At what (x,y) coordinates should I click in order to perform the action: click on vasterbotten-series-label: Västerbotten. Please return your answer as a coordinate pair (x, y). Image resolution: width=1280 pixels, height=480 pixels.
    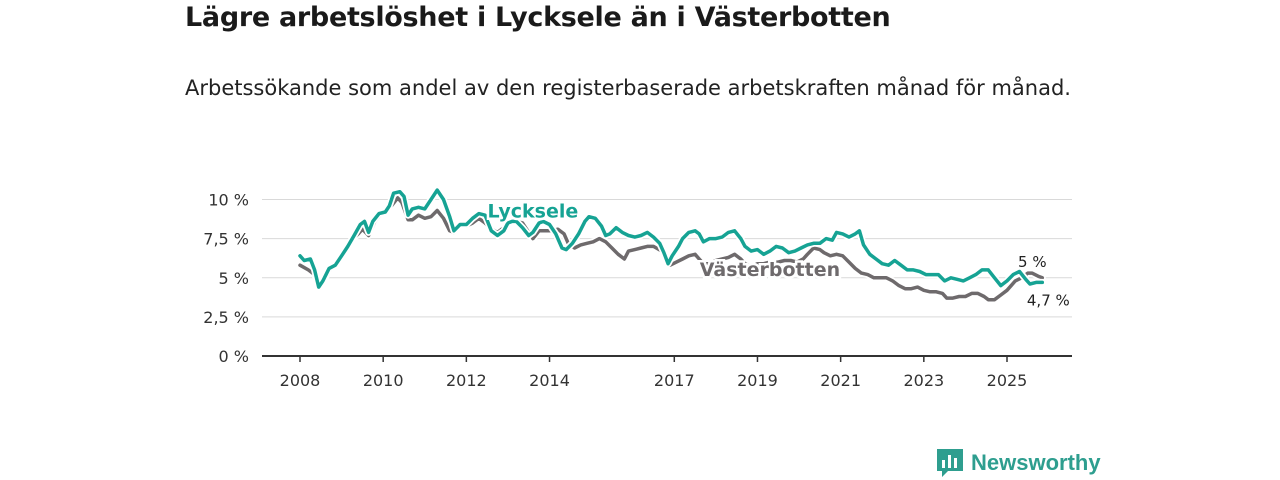
    Looking at the image, I should click on (770, 270).